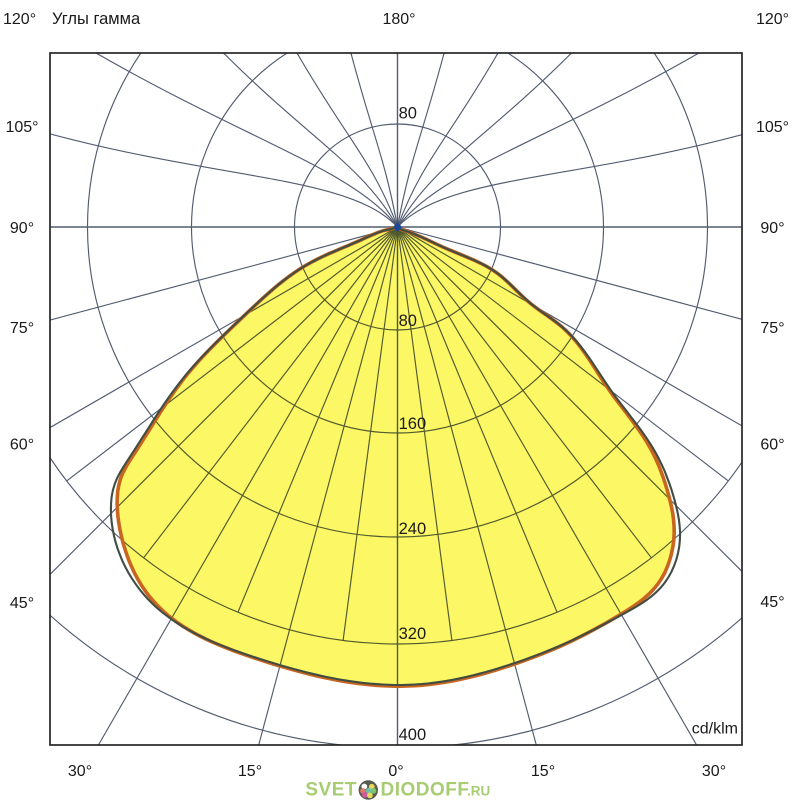 Image resolution: width=800 pixels, height=800 pixels. What do you see at coordinates (331, 790) in the screenshot?
I see `svg-text: SVET` at bounding box center [331, 790].